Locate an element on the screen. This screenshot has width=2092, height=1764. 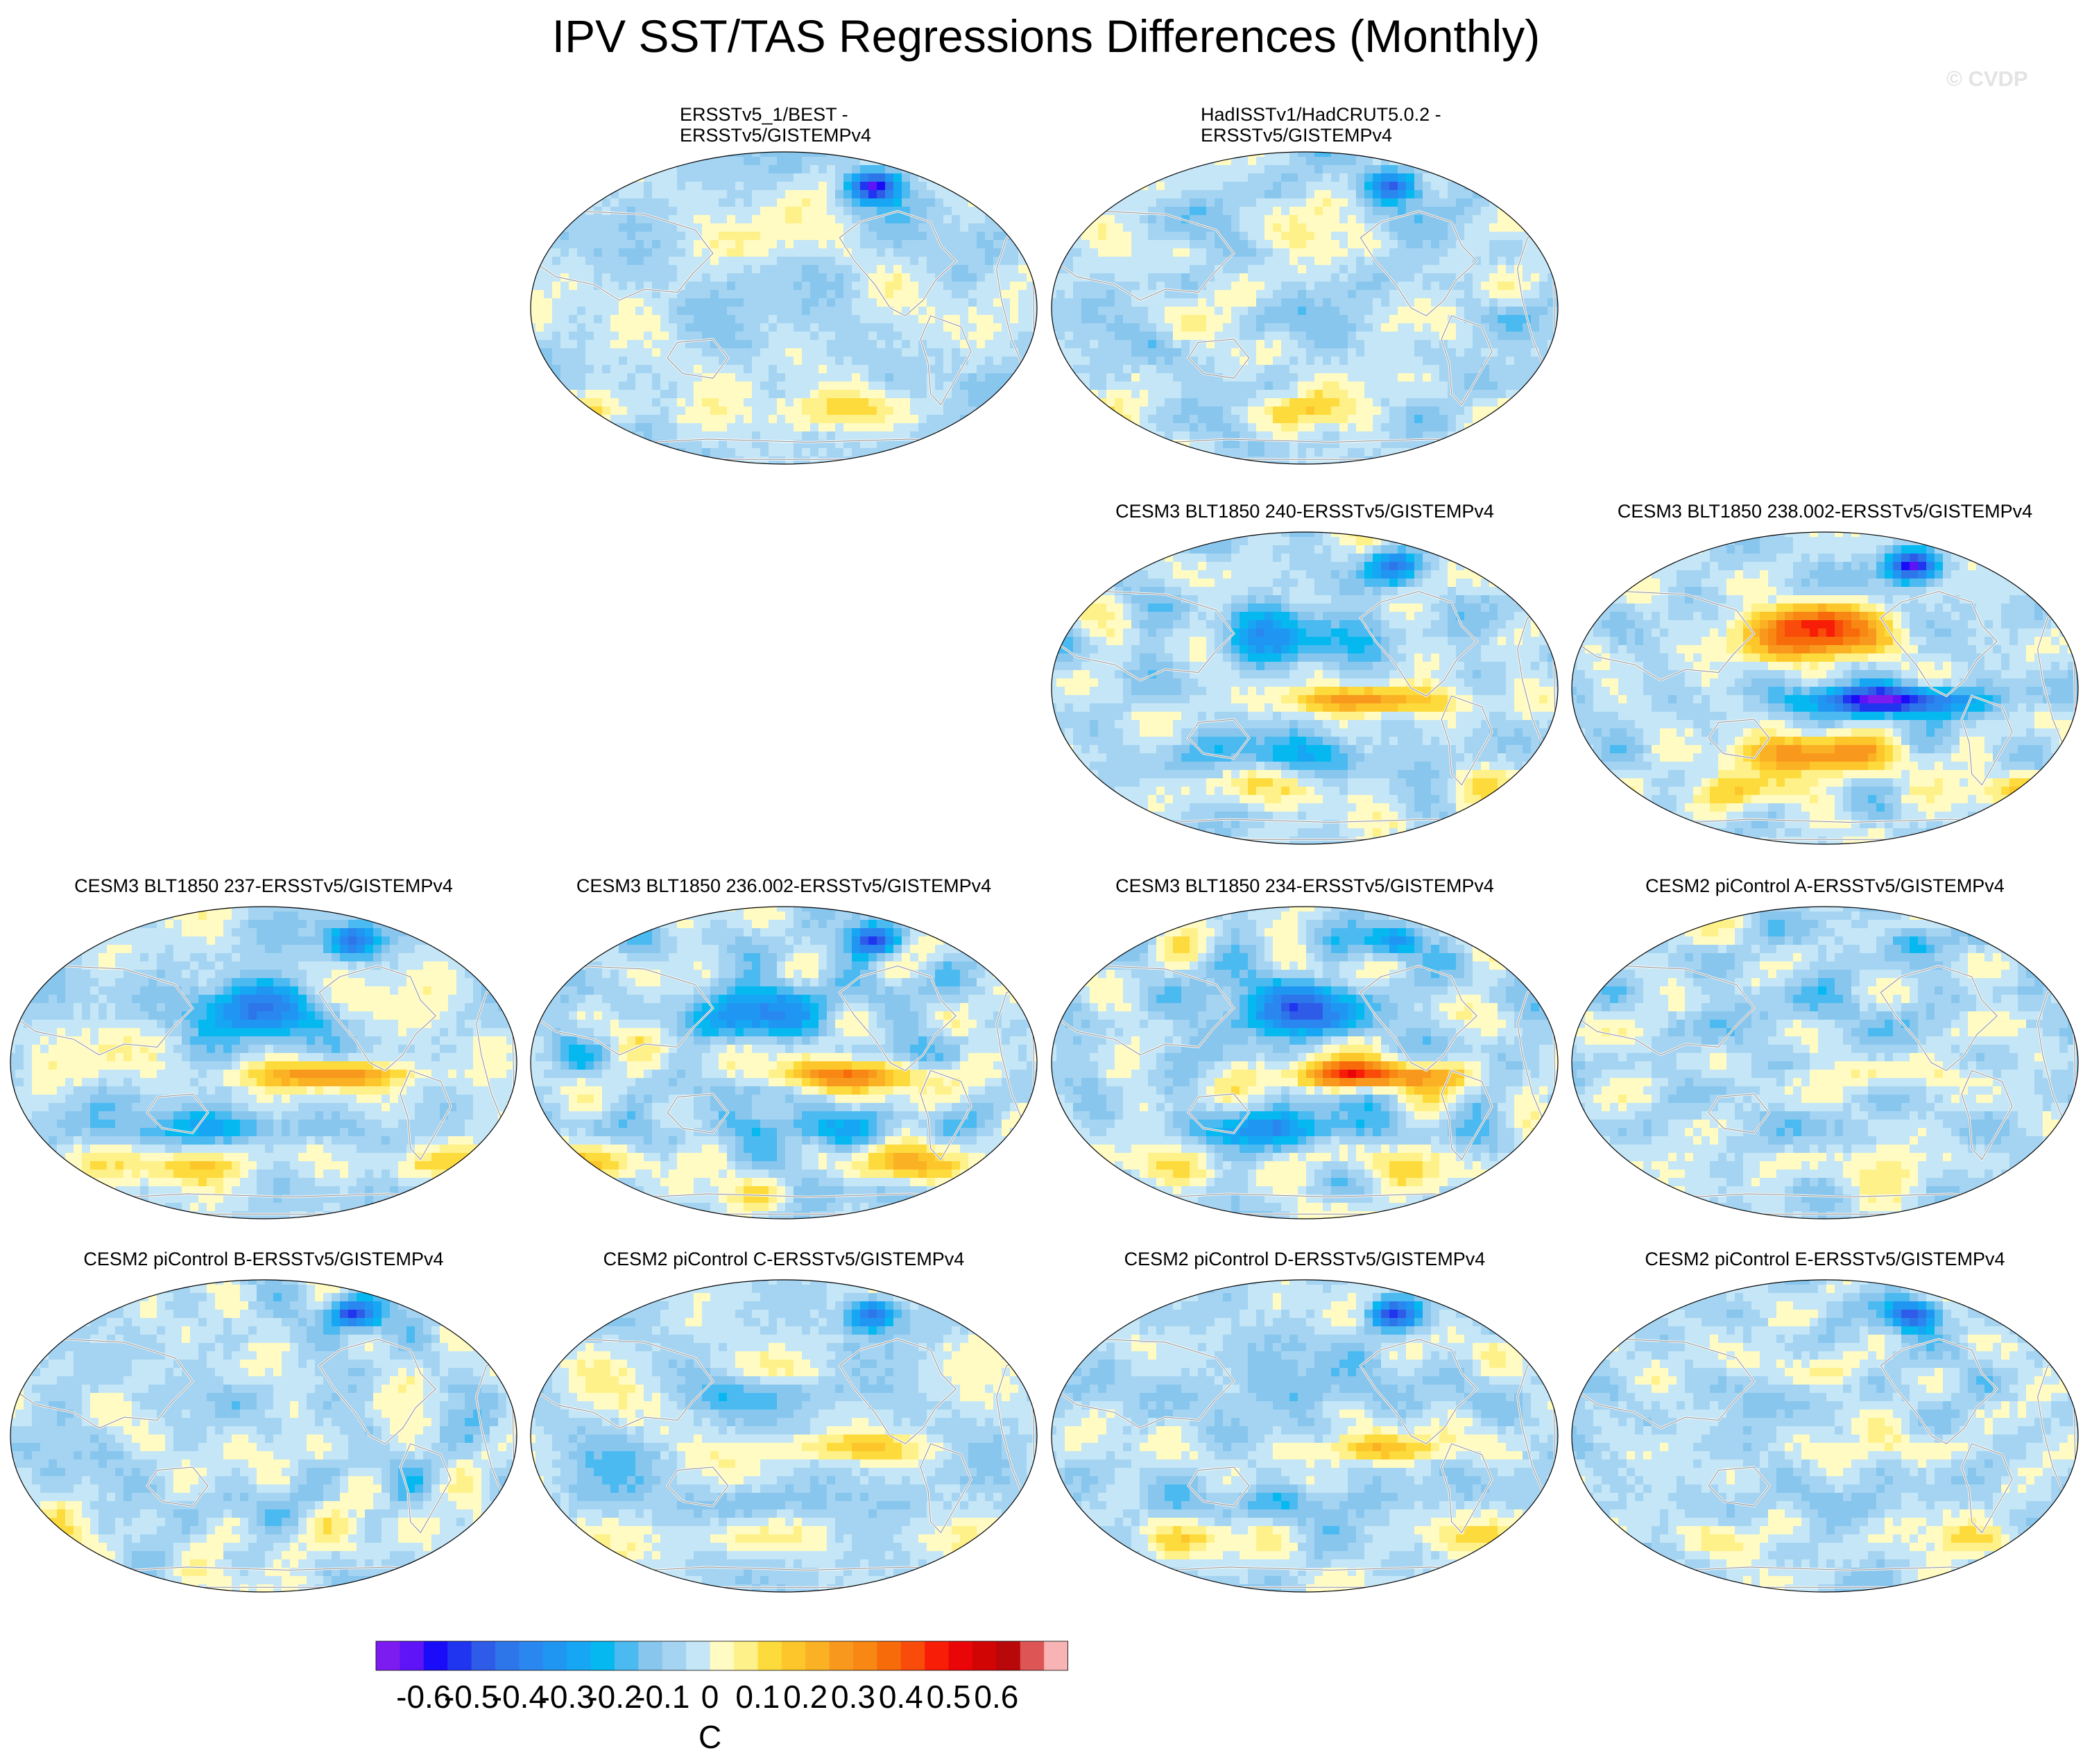
panel-title: CESM3 BLT1850 236.002-ERSSTv5/GISTEMPv4 is located at coordinates (783, 885).